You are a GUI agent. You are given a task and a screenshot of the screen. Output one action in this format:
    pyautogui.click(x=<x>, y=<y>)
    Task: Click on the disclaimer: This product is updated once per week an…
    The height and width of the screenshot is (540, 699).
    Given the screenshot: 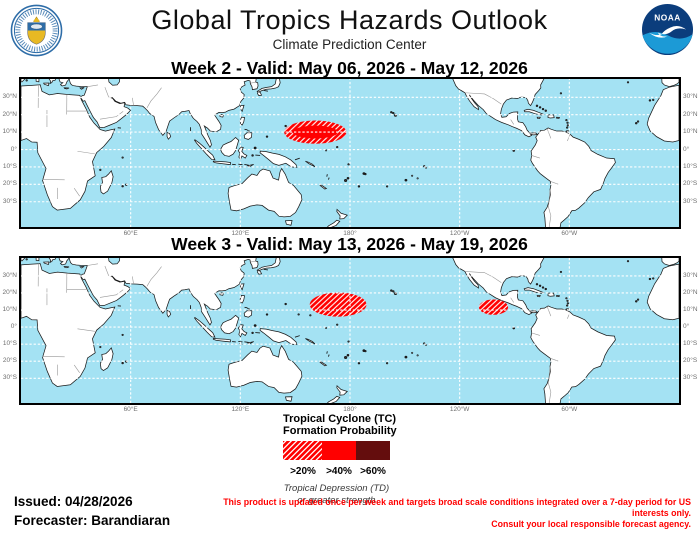 What is the action you would take?
    pyautogui.click(x=447, y=513)
    